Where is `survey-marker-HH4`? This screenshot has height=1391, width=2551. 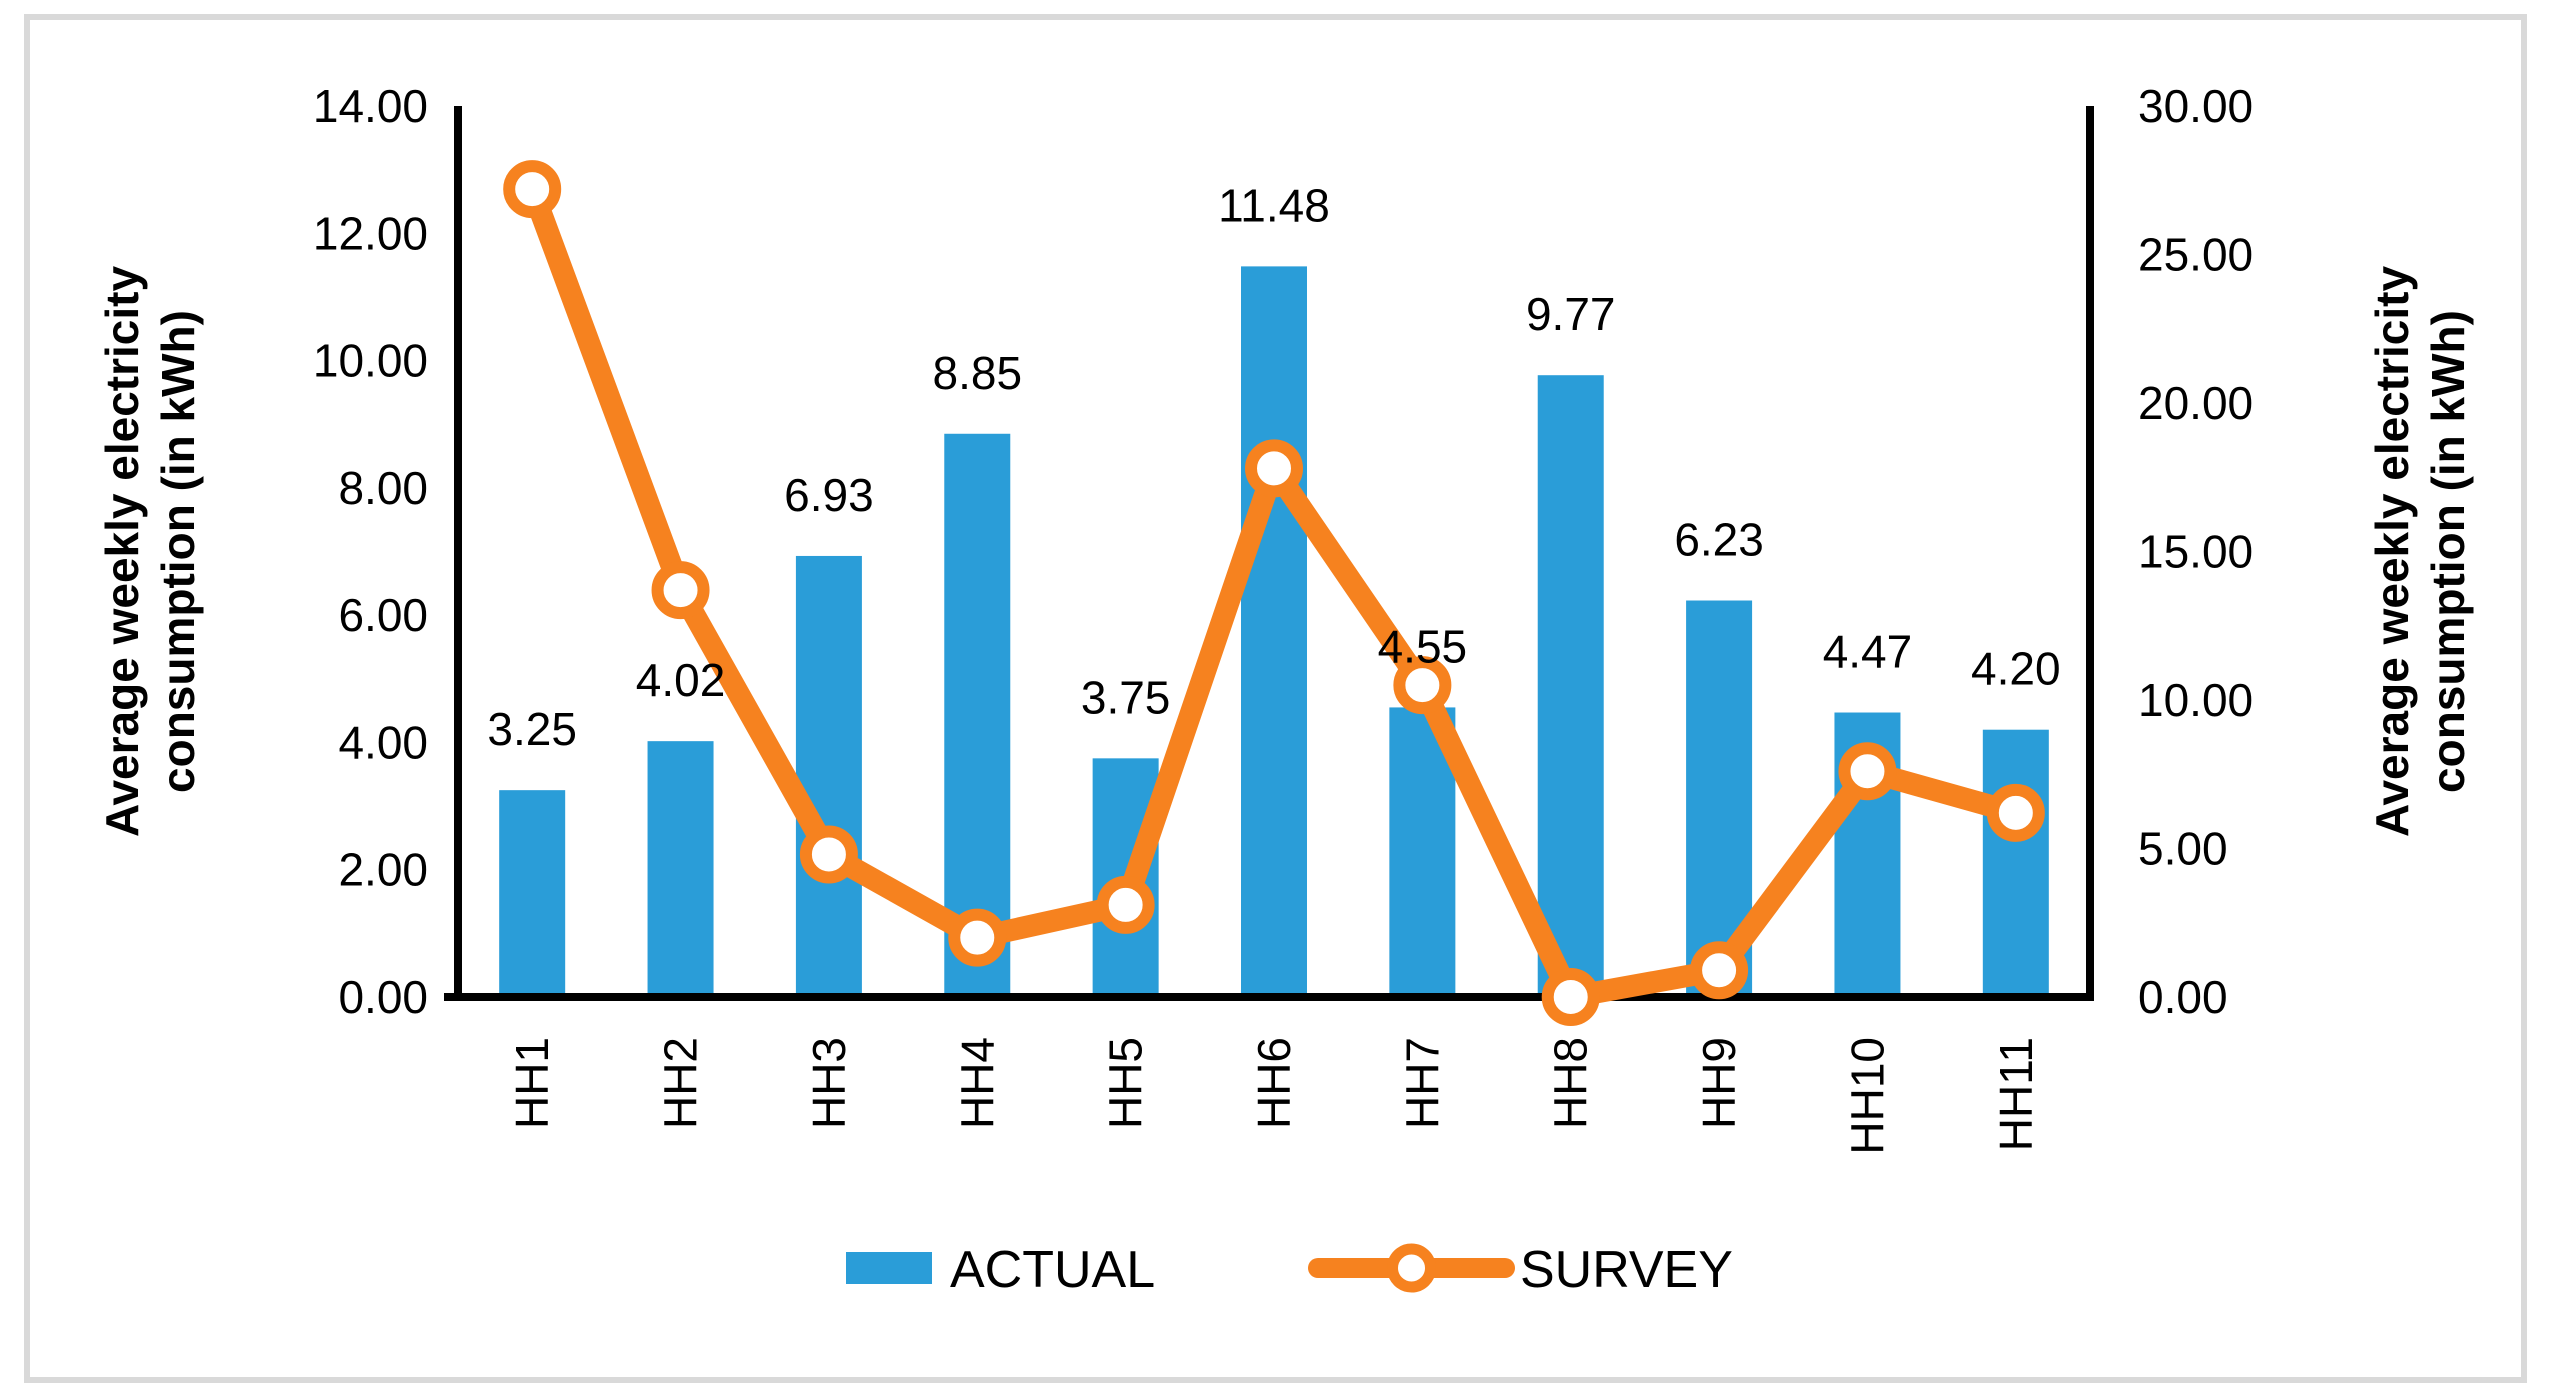 survey-marker-HH4 is located at coordinates (977, 937).